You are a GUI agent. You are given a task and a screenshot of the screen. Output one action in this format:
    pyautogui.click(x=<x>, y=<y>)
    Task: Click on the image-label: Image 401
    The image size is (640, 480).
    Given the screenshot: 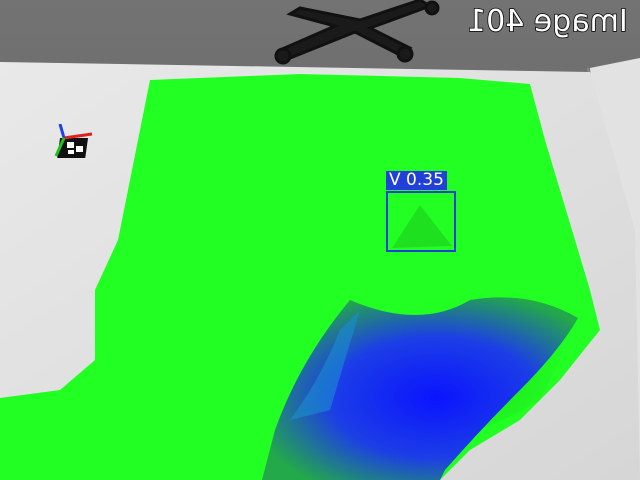 What is the action you would take?
    pyautogui.click(x=547, y=21)
    